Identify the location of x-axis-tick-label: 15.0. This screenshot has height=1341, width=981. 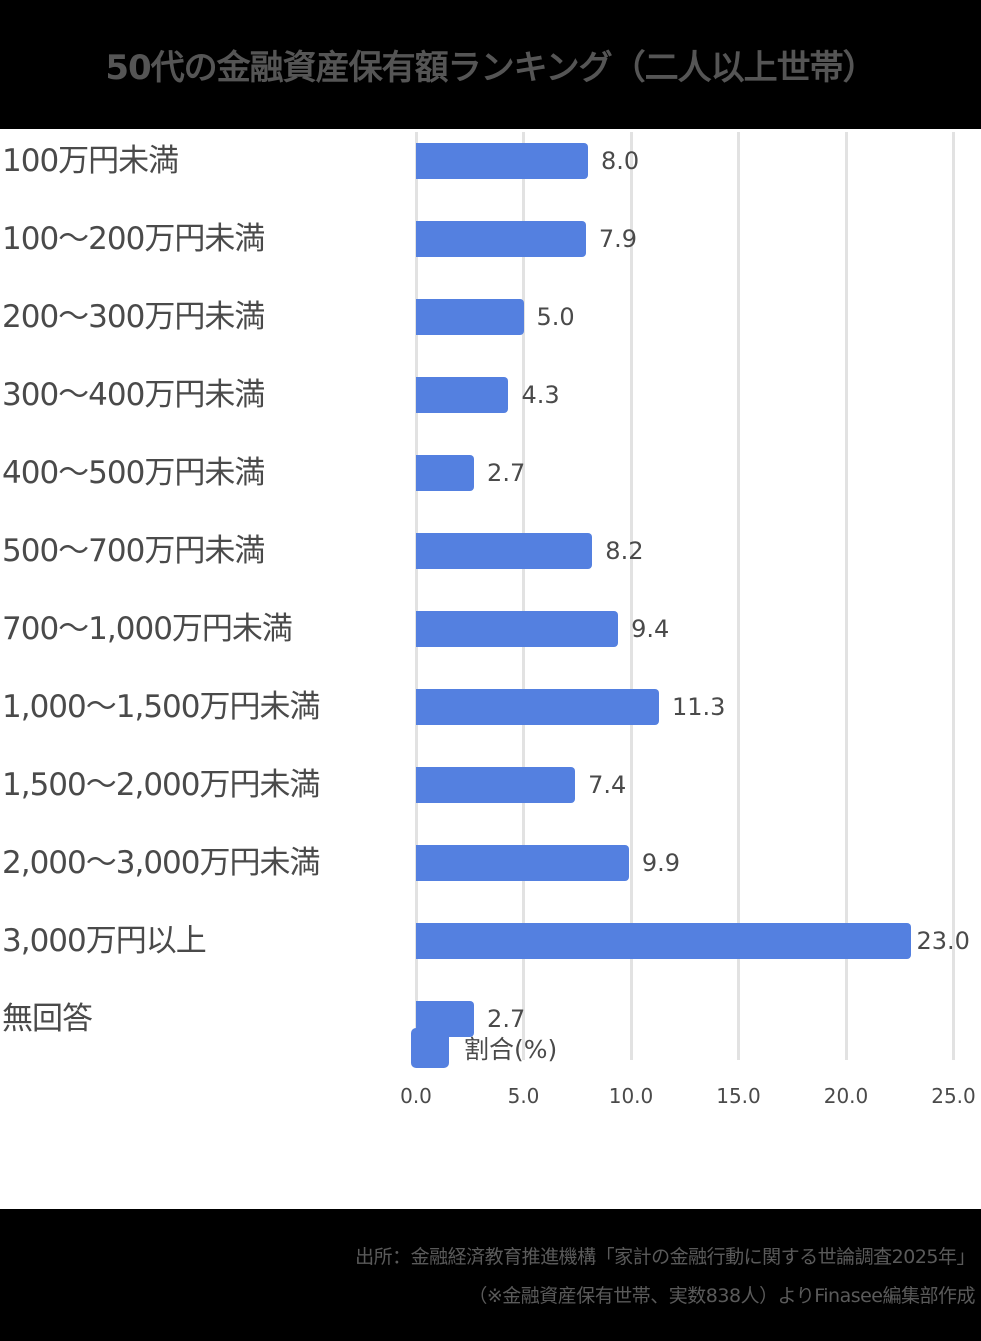
(738, 1096).